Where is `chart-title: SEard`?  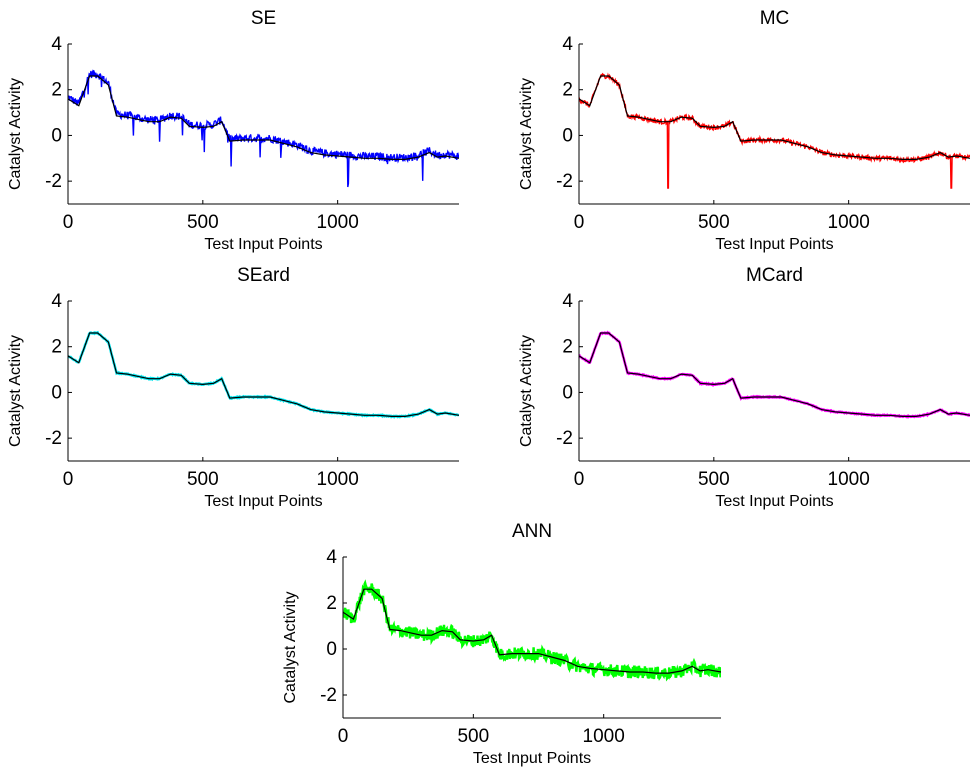
chart-title: SEard is located at coordinates (263, 275).